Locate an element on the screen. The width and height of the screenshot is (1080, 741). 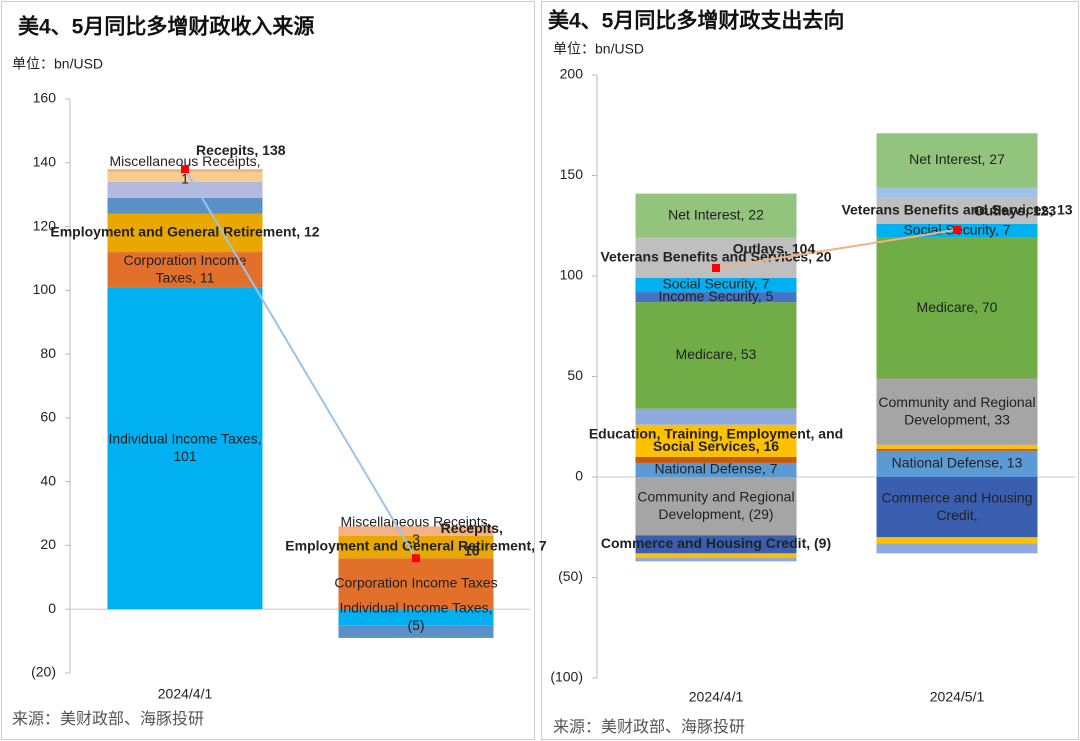
y-tick-label: 120 is located at coordinates (45, 225).